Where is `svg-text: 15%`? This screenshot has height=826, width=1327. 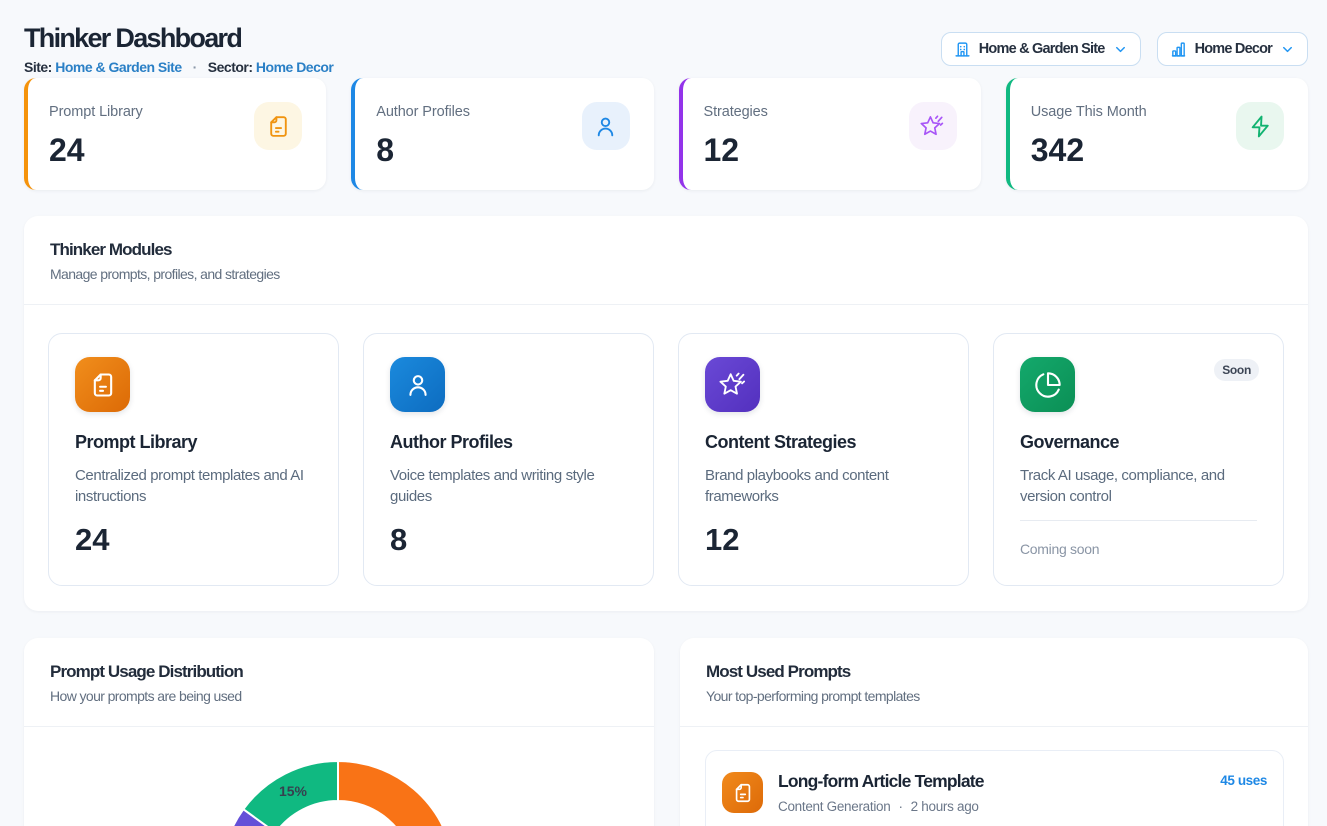 svg-text: 15% is located at coordinates (293, 791).